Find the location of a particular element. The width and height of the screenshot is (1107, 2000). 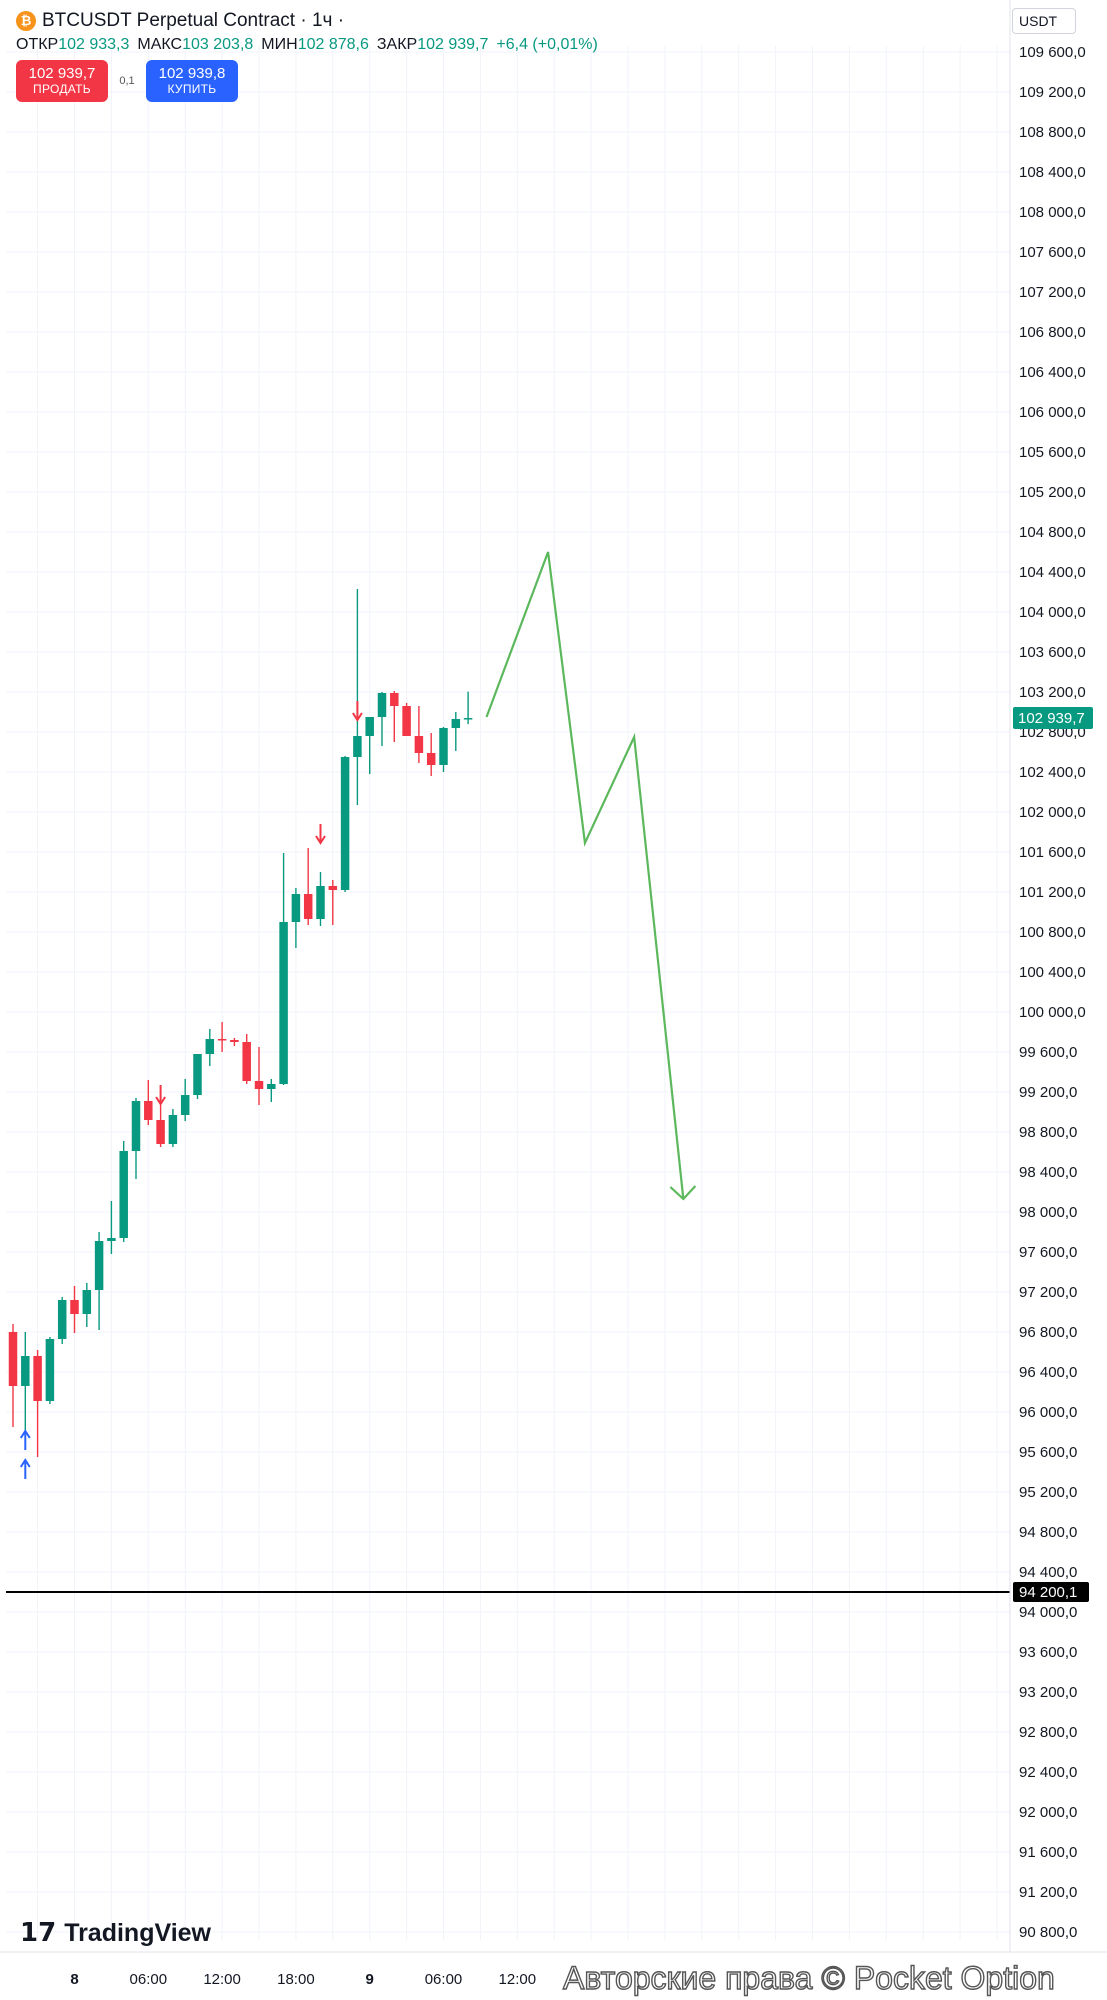

price-tick-label: 93 200,0 is located at coordinates (1048, 1692).